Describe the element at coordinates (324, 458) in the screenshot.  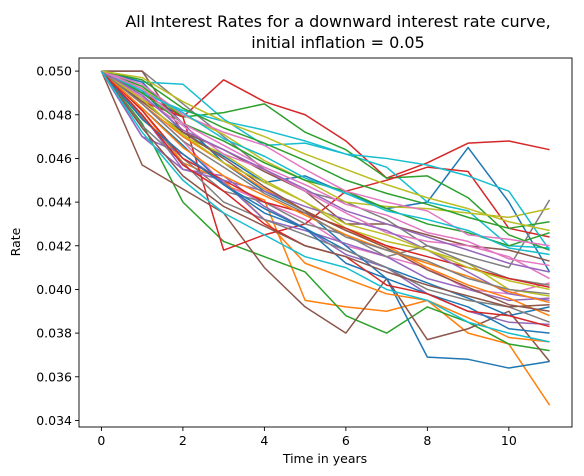
I see `x-axis-label: Time in years` at that location.